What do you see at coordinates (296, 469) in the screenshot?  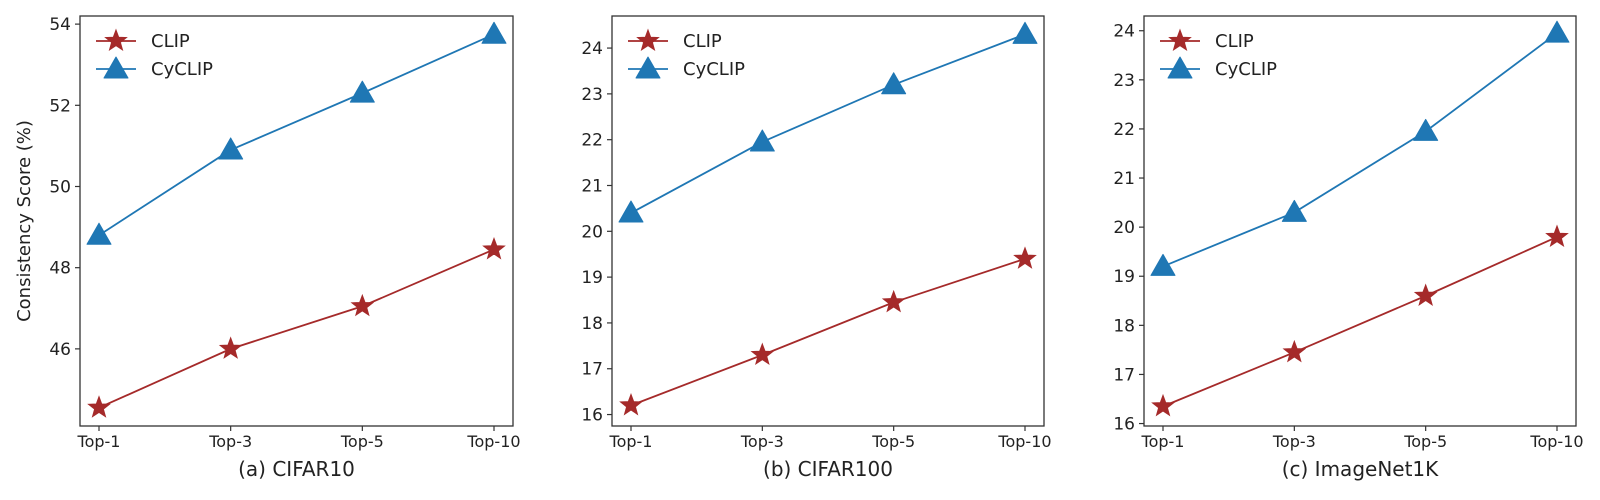 I see `panel-title: (a) CIFAR10` at bounding box center [296, 469].